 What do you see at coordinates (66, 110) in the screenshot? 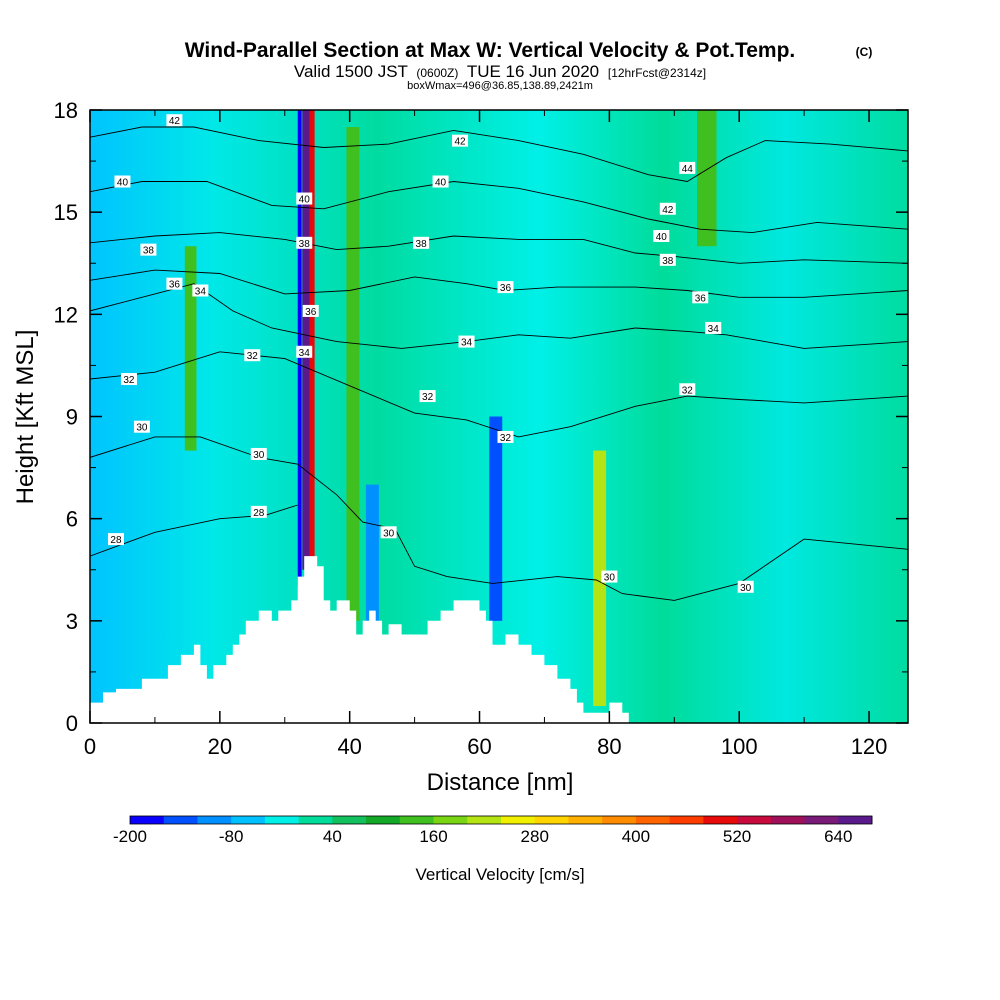
I see `y-tick-label: 18` at bounding box center [66, 110].